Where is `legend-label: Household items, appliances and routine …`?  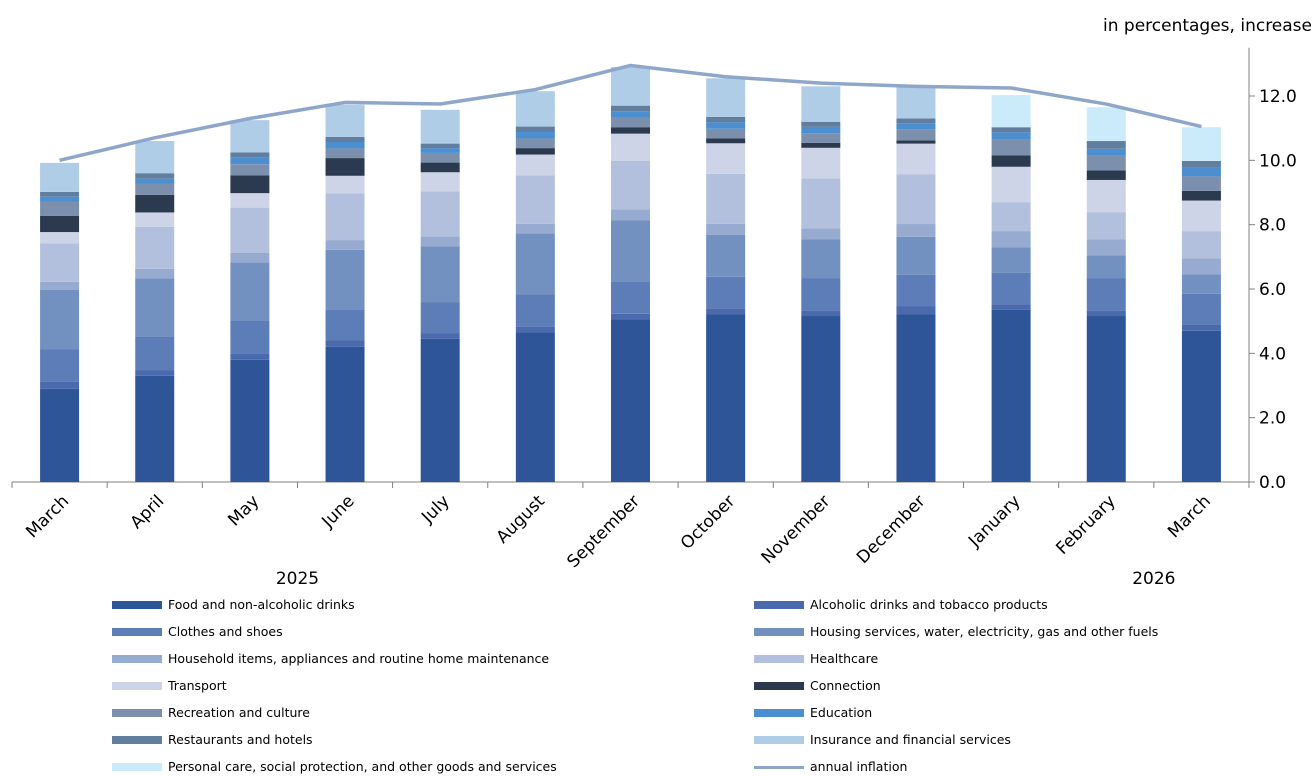
legend-label: Household items, appliances and routine … is located at coordinates (359, 658).